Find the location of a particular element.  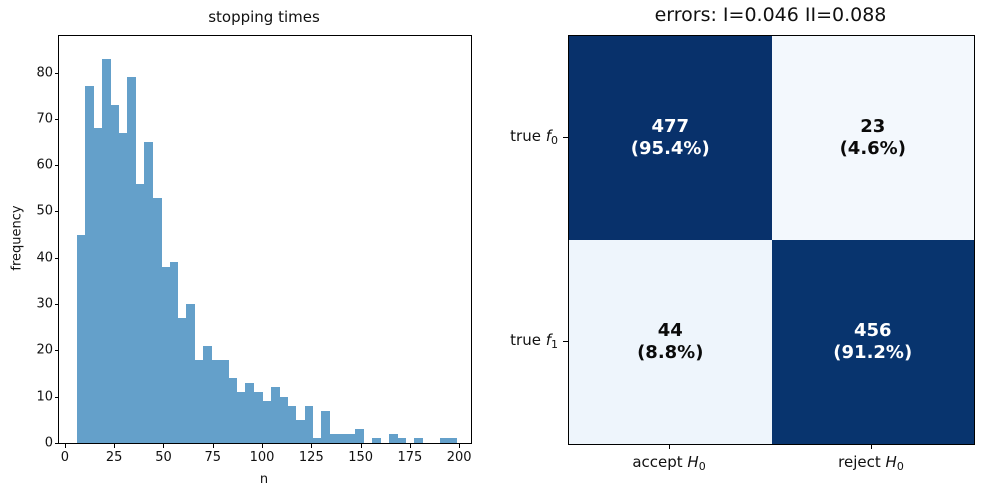

y-tick-label: 40 is located at coordinates (44, 258).